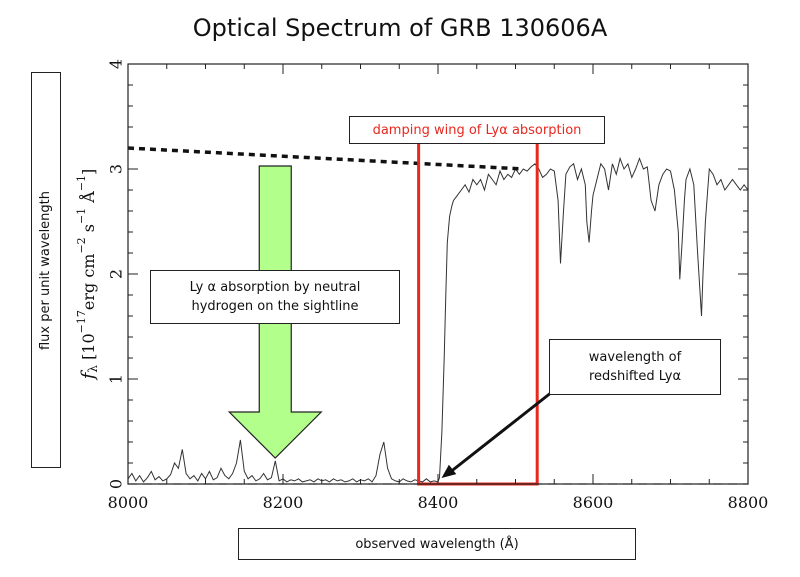 The width and height of the screenshot is (800, 577). What do you see at coordinates (81, 183) in the screenshot?
I see `ylabel-exp-4: −1` at bounding box center [81, 183].